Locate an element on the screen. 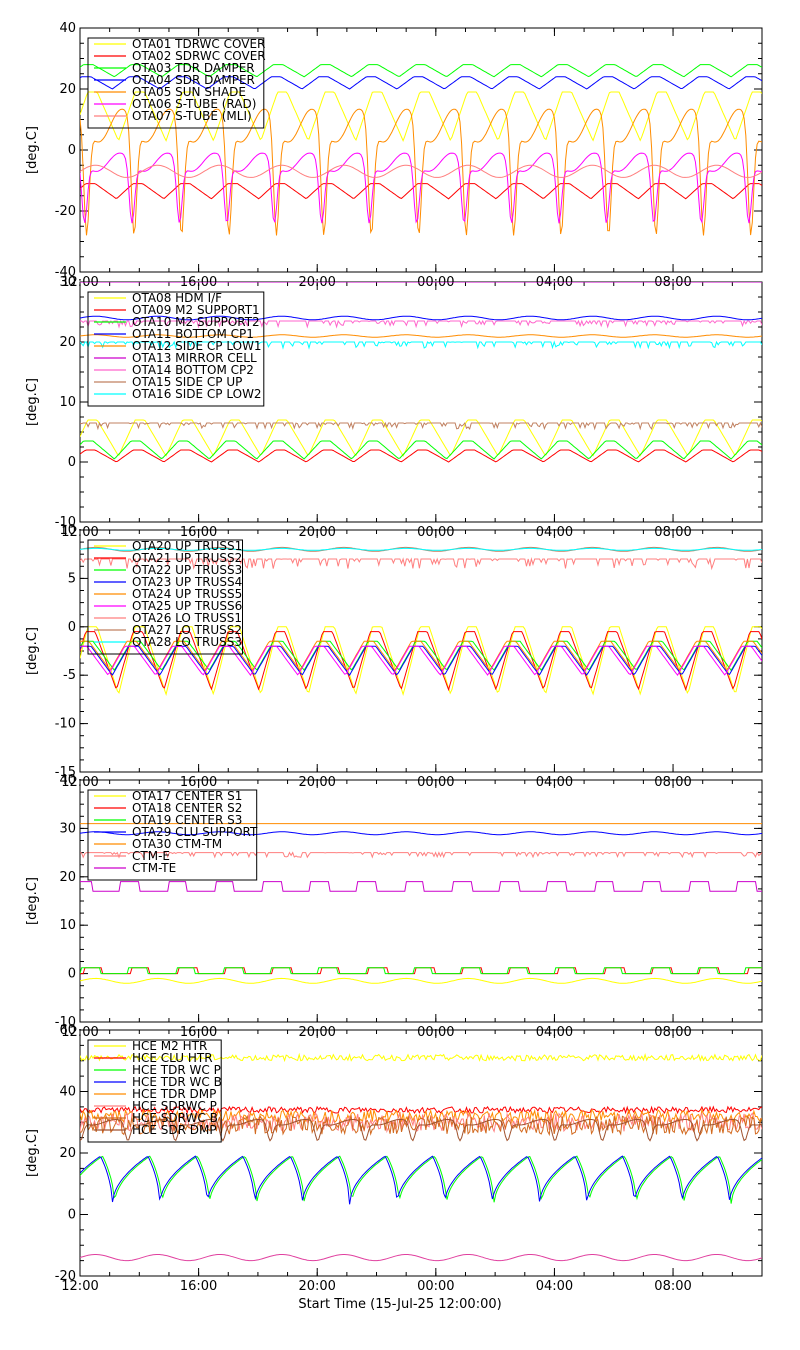  legend-label: OTA05 SUN SHADE is located at coordinates (189, 92).